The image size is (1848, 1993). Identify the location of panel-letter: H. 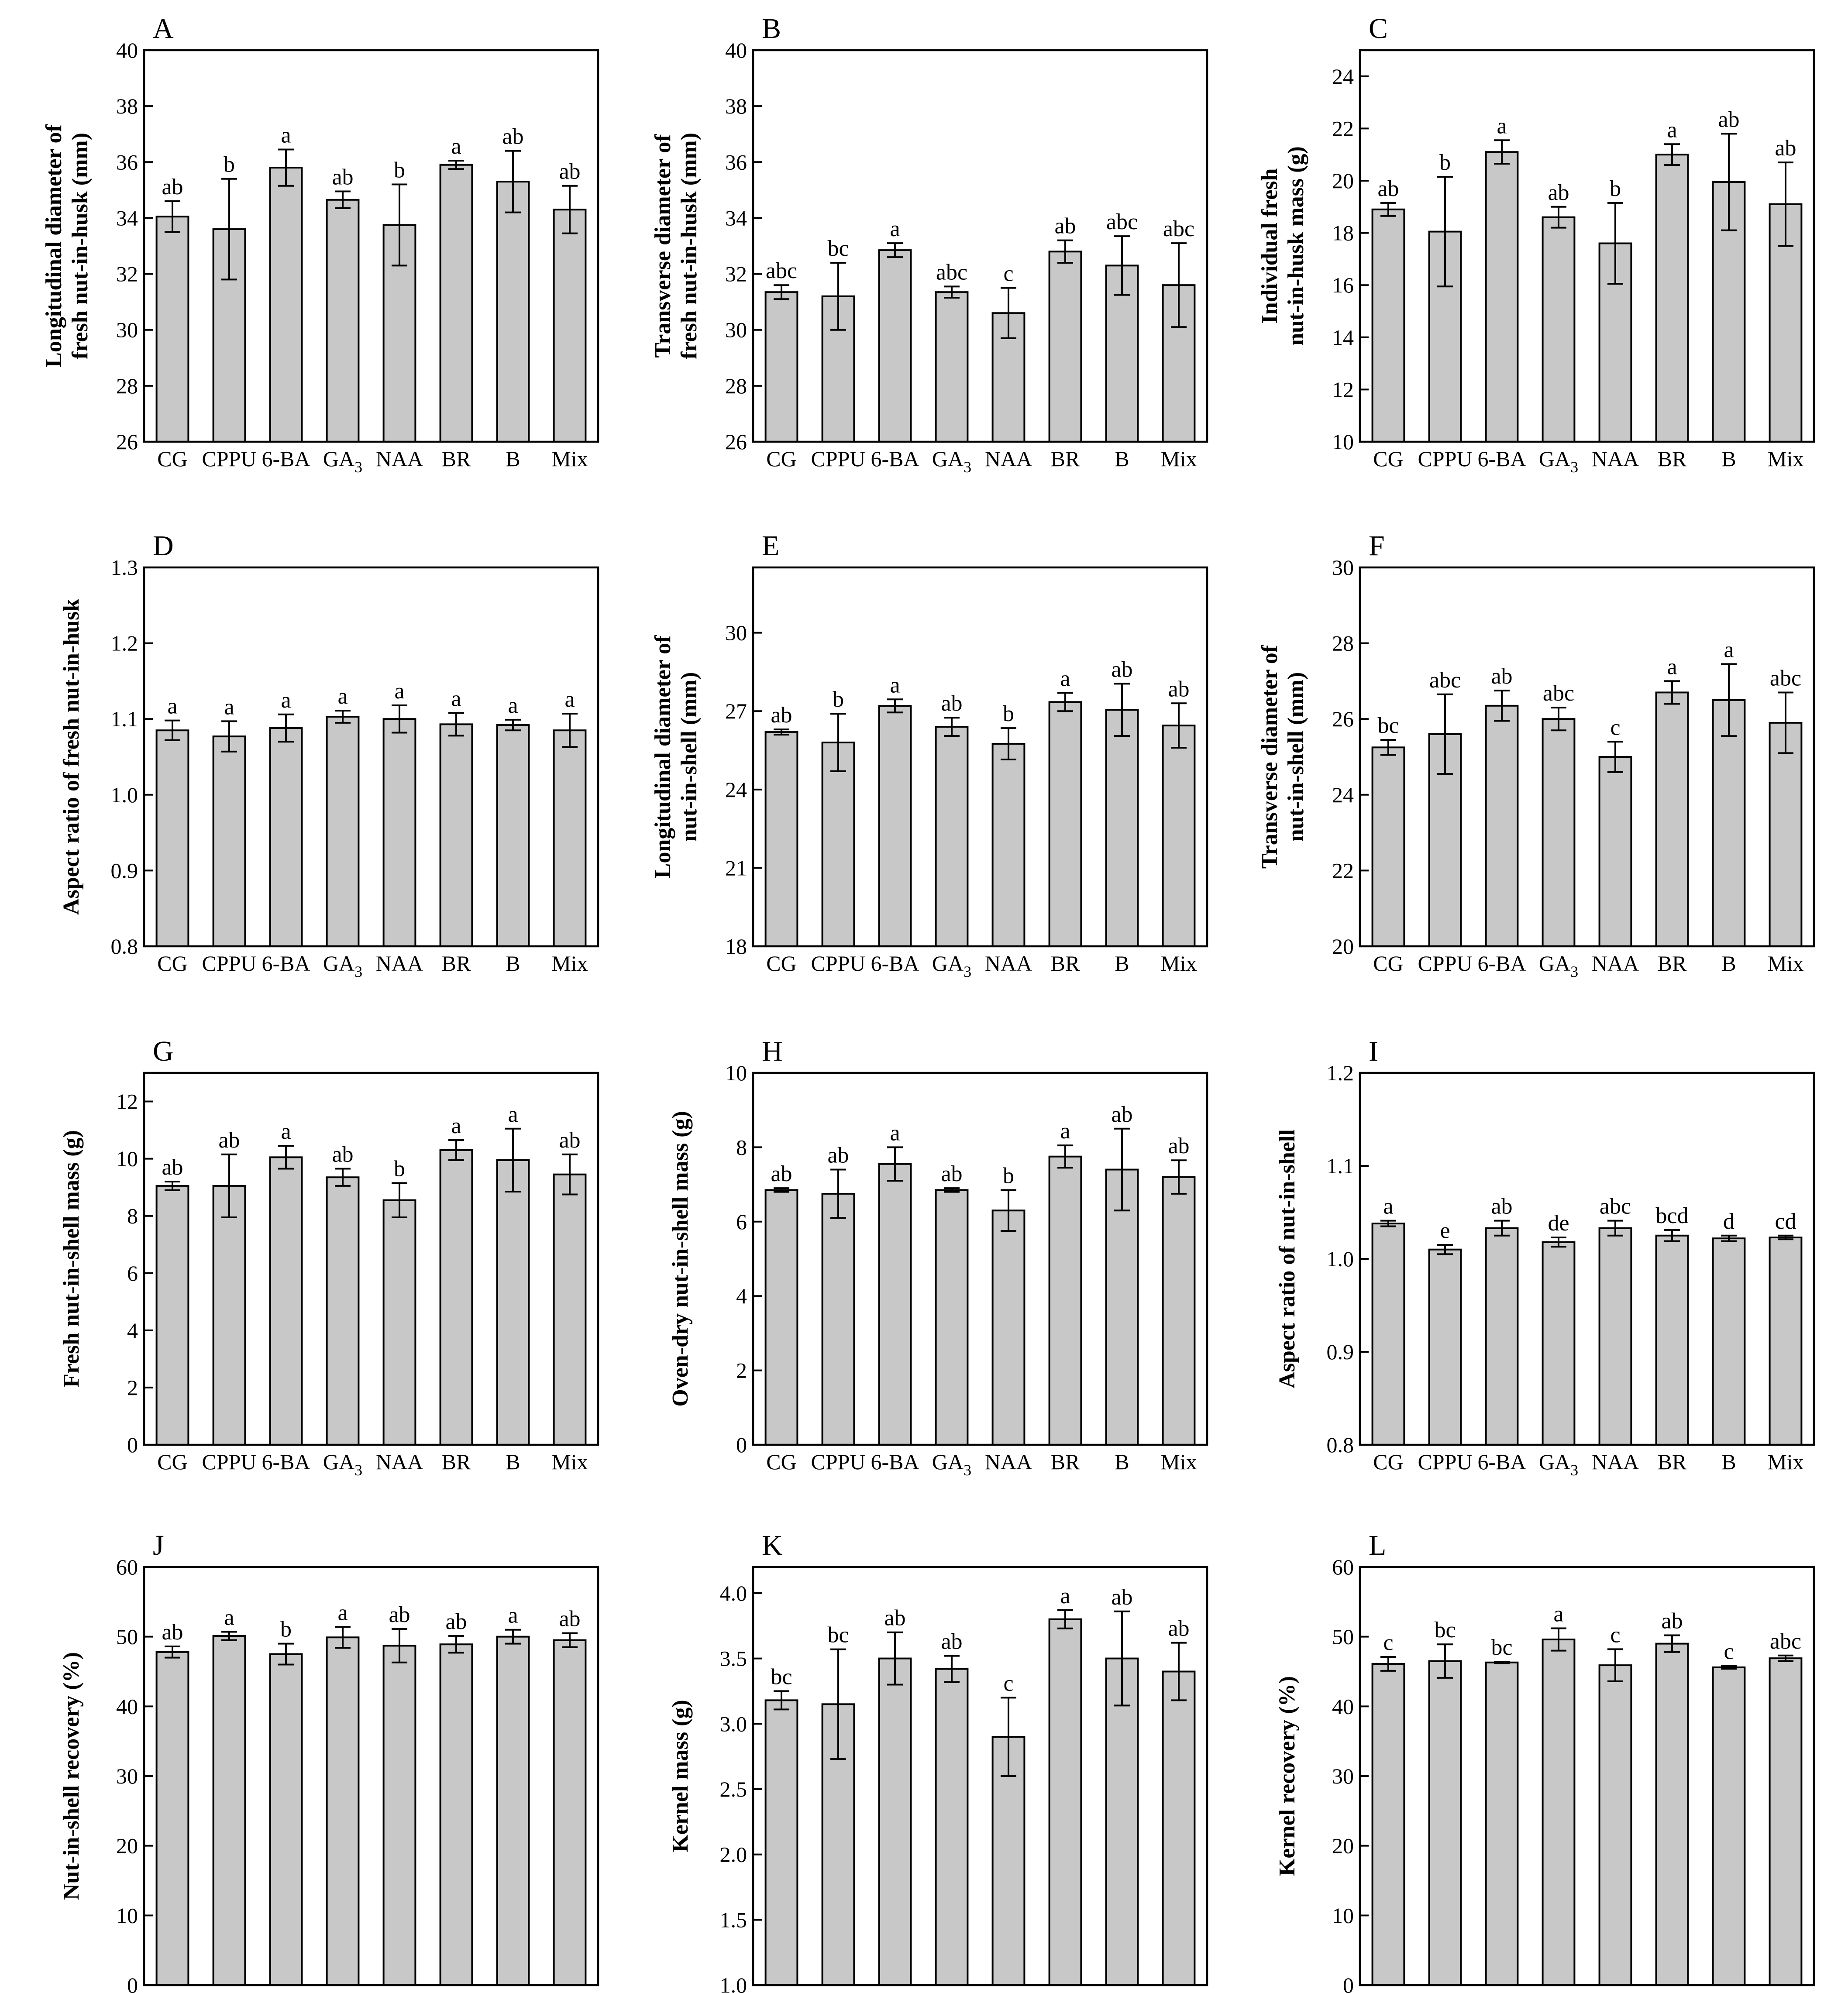
(772, 1051).